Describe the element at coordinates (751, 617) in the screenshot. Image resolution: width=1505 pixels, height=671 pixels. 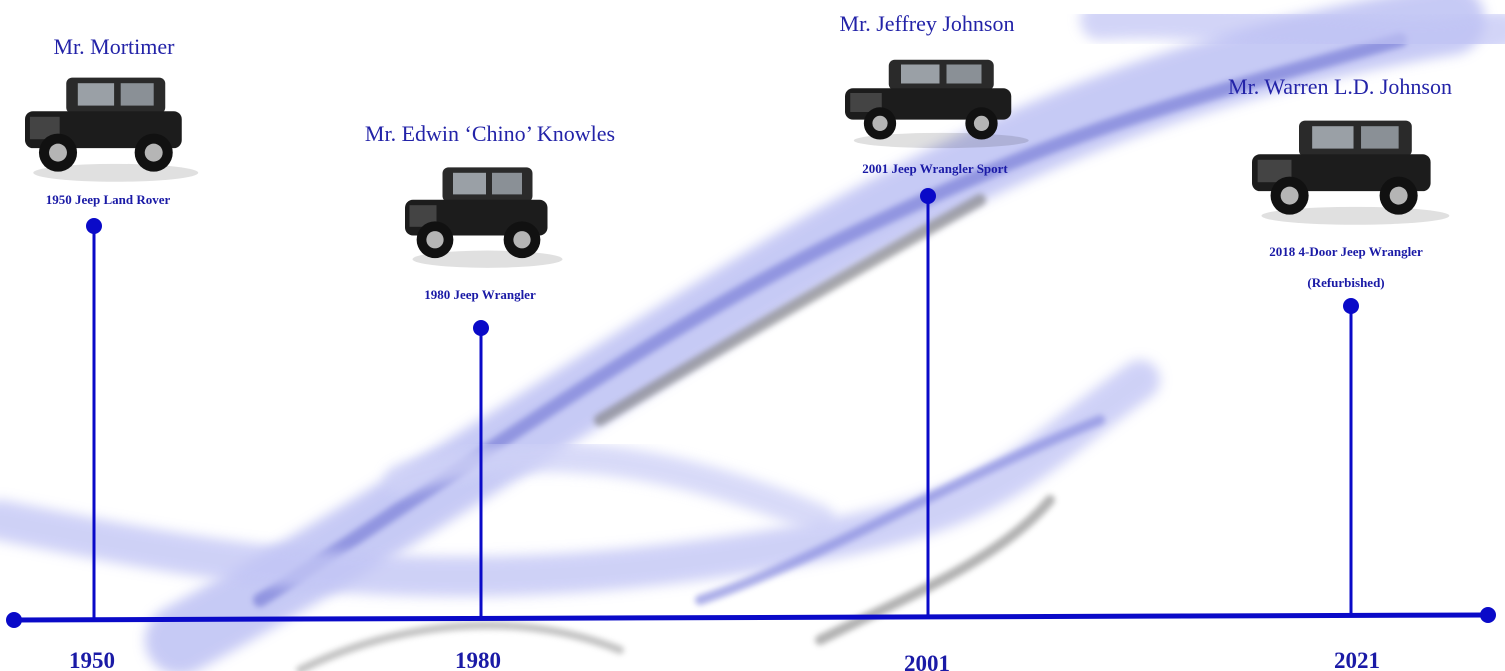
I see `timeline-axis` at that location.